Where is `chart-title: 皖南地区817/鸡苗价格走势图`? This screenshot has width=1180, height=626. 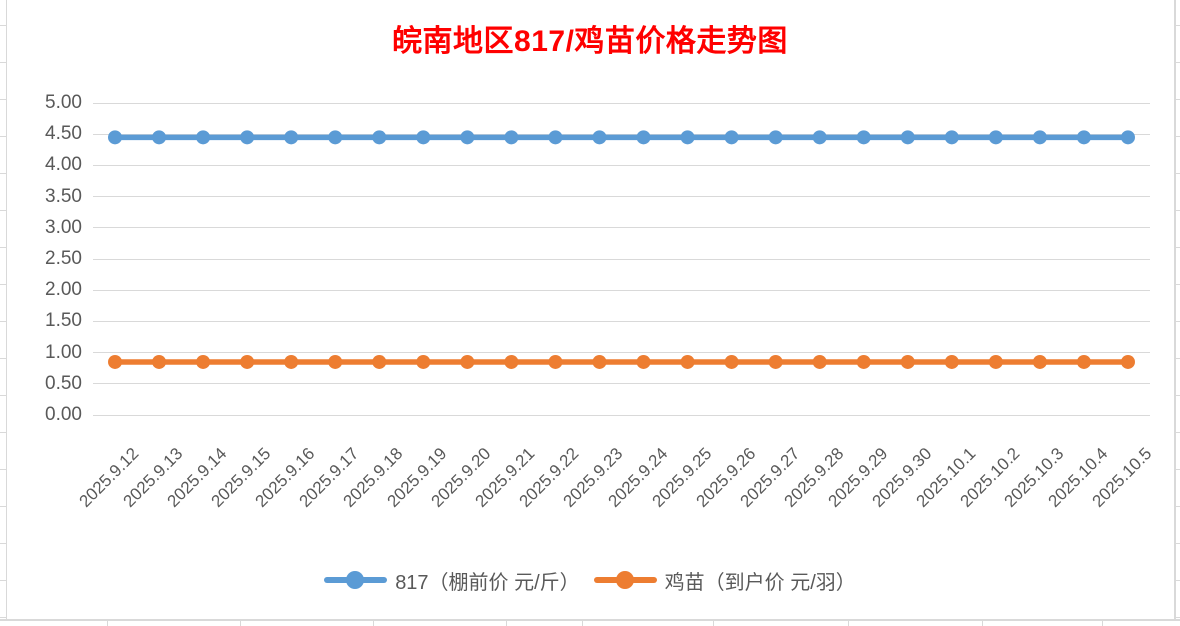
chart-title: 皖南地区817/鸡苗价格走势图 is located at coordinates (590, 41).